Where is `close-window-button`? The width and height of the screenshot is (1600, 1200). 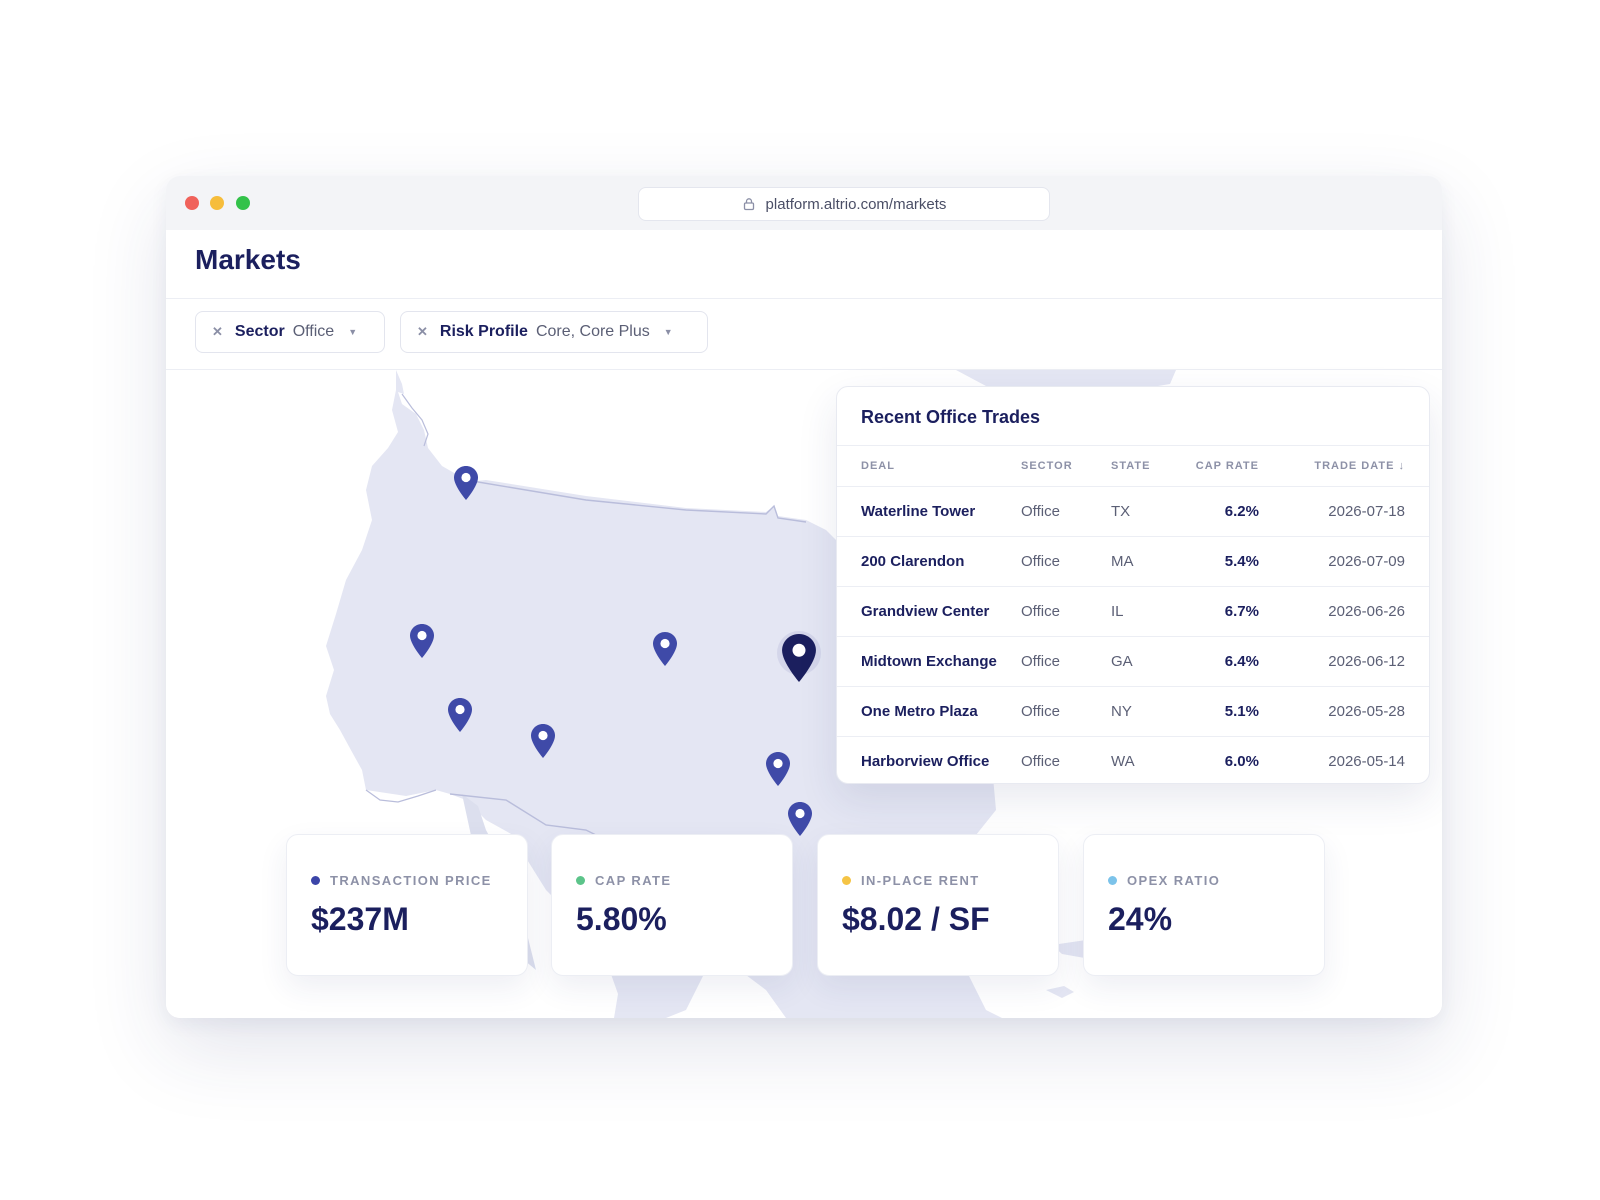
close-window-button is located at coordinates (192, 203).